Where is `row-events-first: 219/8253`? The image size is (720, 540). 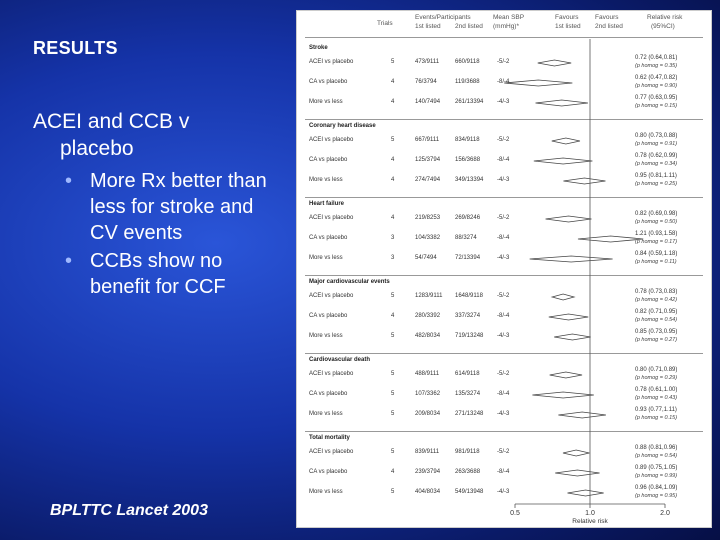 row-events-first: 219/8253 is located at coordinates (428, 218).